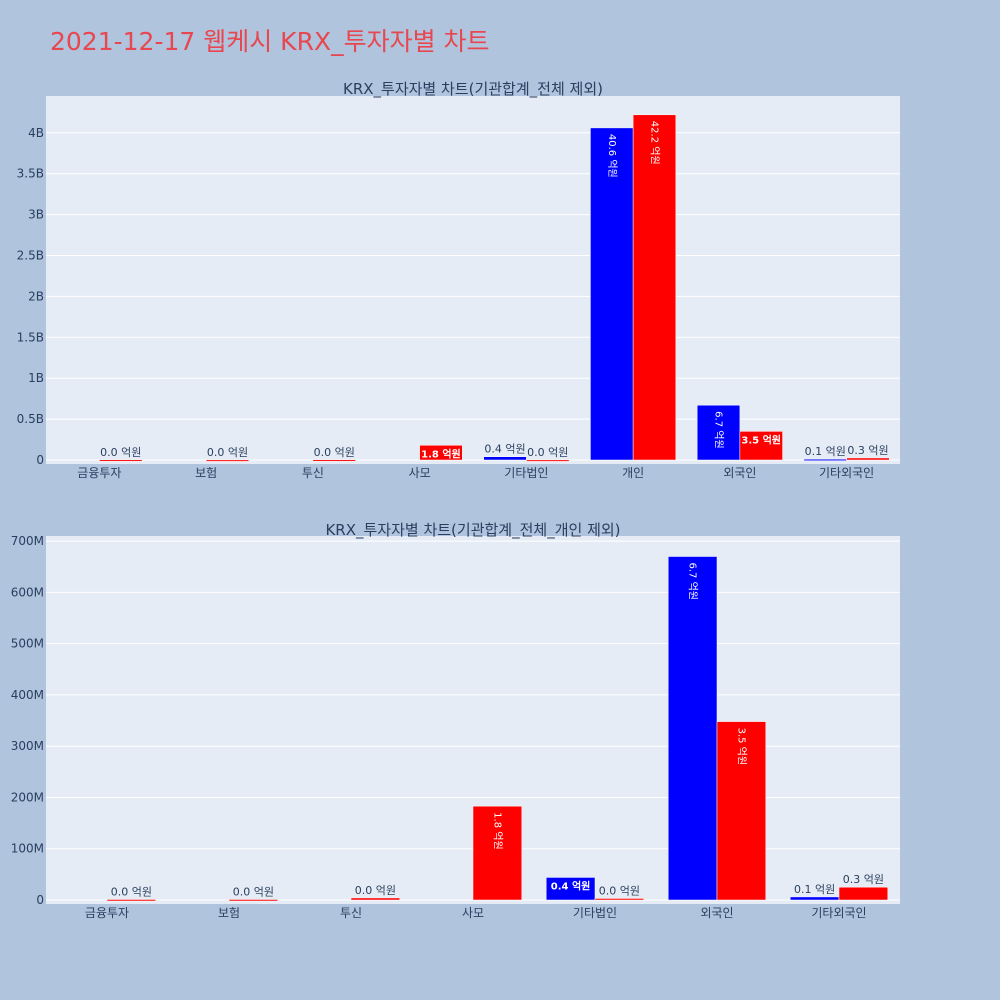 The width and height of the screenshot is (1000, 1000). I want to click on y-tick-label: 400M, so click(27, 695).